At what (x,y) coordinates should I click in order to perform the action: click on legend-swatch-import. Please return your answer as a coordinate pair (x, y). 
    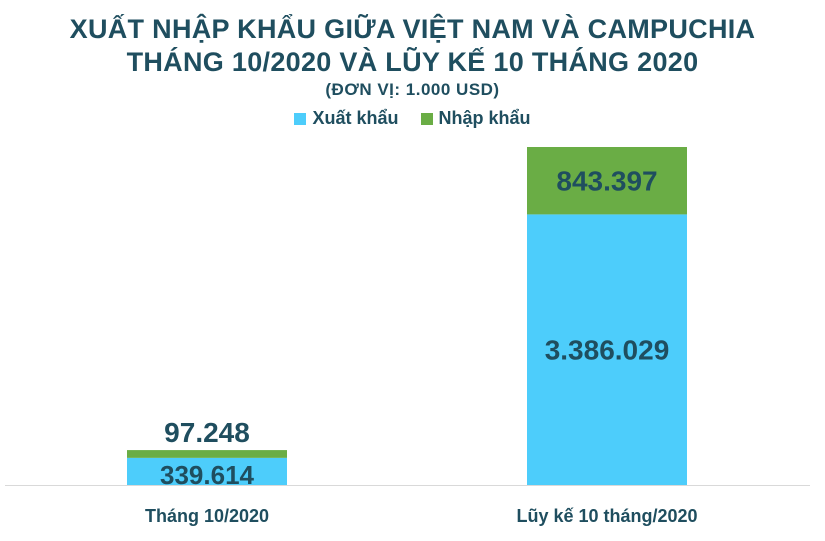
    Looking at the image, I should click on (426, 118).